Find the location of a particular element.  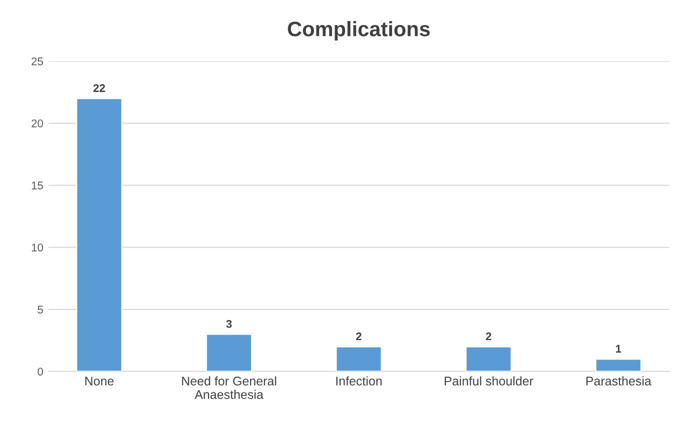

data-label: 1 is located at coordinates (619, 348).